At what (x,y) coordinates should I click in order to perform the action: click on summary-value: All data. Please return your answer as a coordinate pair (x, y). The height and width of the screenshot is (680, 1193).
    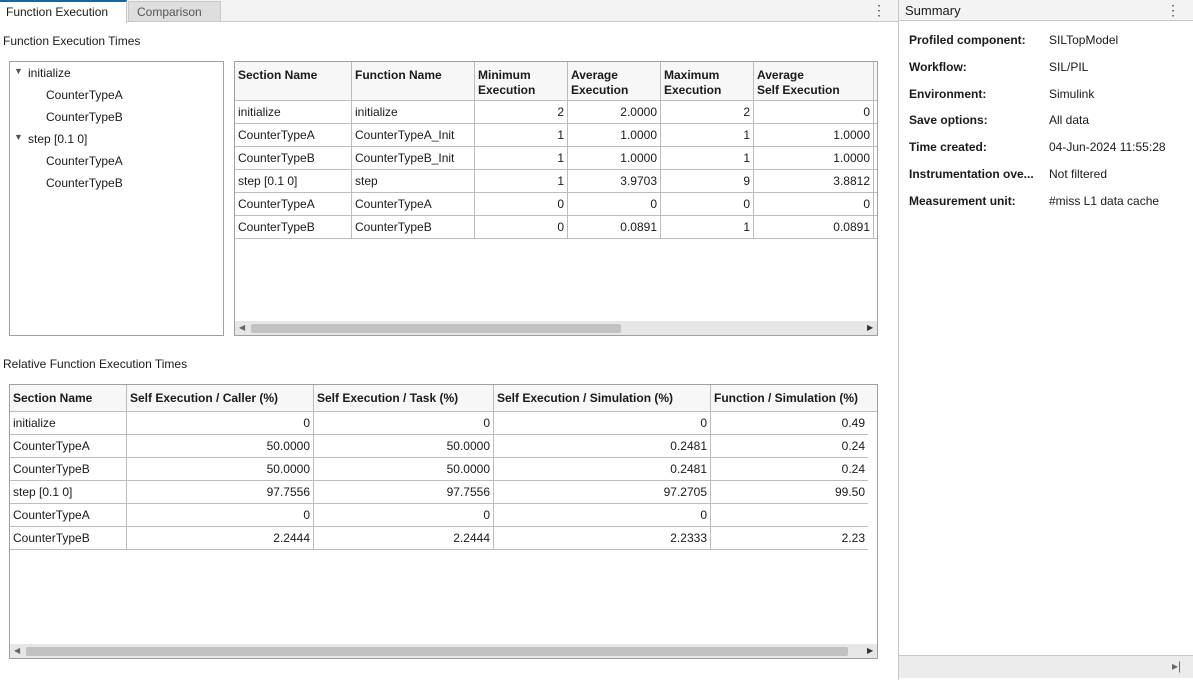
    Looking at the image, I should click on (1069, 120).